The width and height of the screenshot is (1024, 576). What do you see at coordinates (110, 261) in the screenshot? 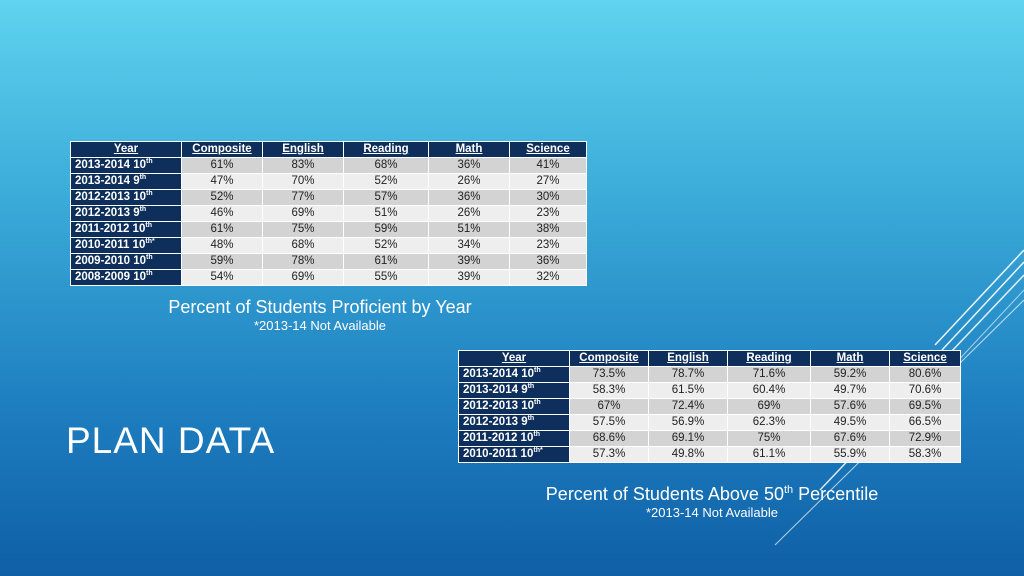
I see `year-label: 2009-2010 10` at bounding box center [110, 261].